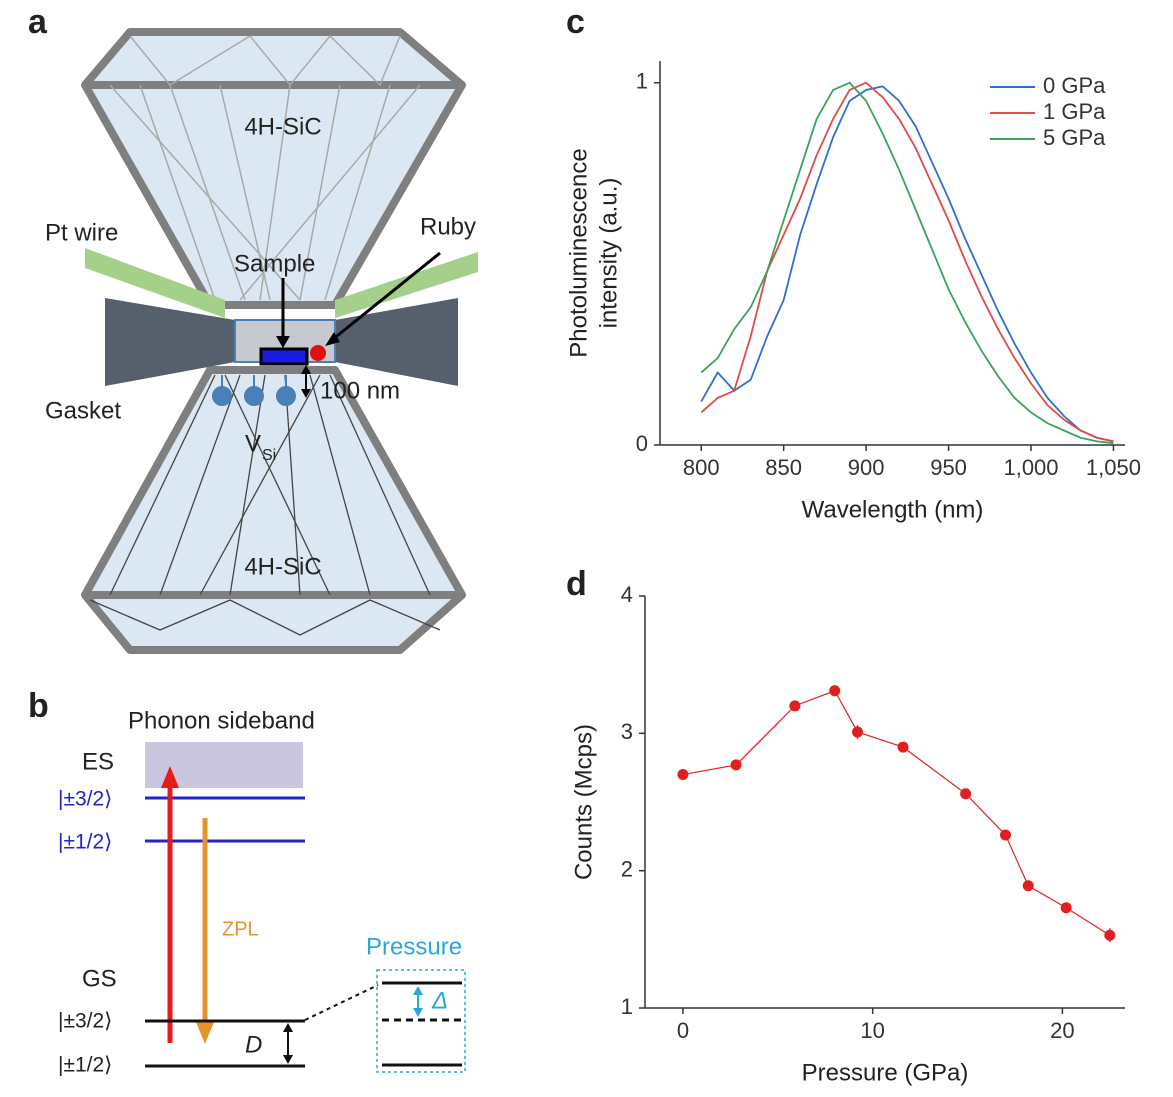 The image size is (1173, 1097). Describe the element at coordinates (85, 1065) in the screenshot. I see `gs-level-label: |±1/2⟩` at that location.